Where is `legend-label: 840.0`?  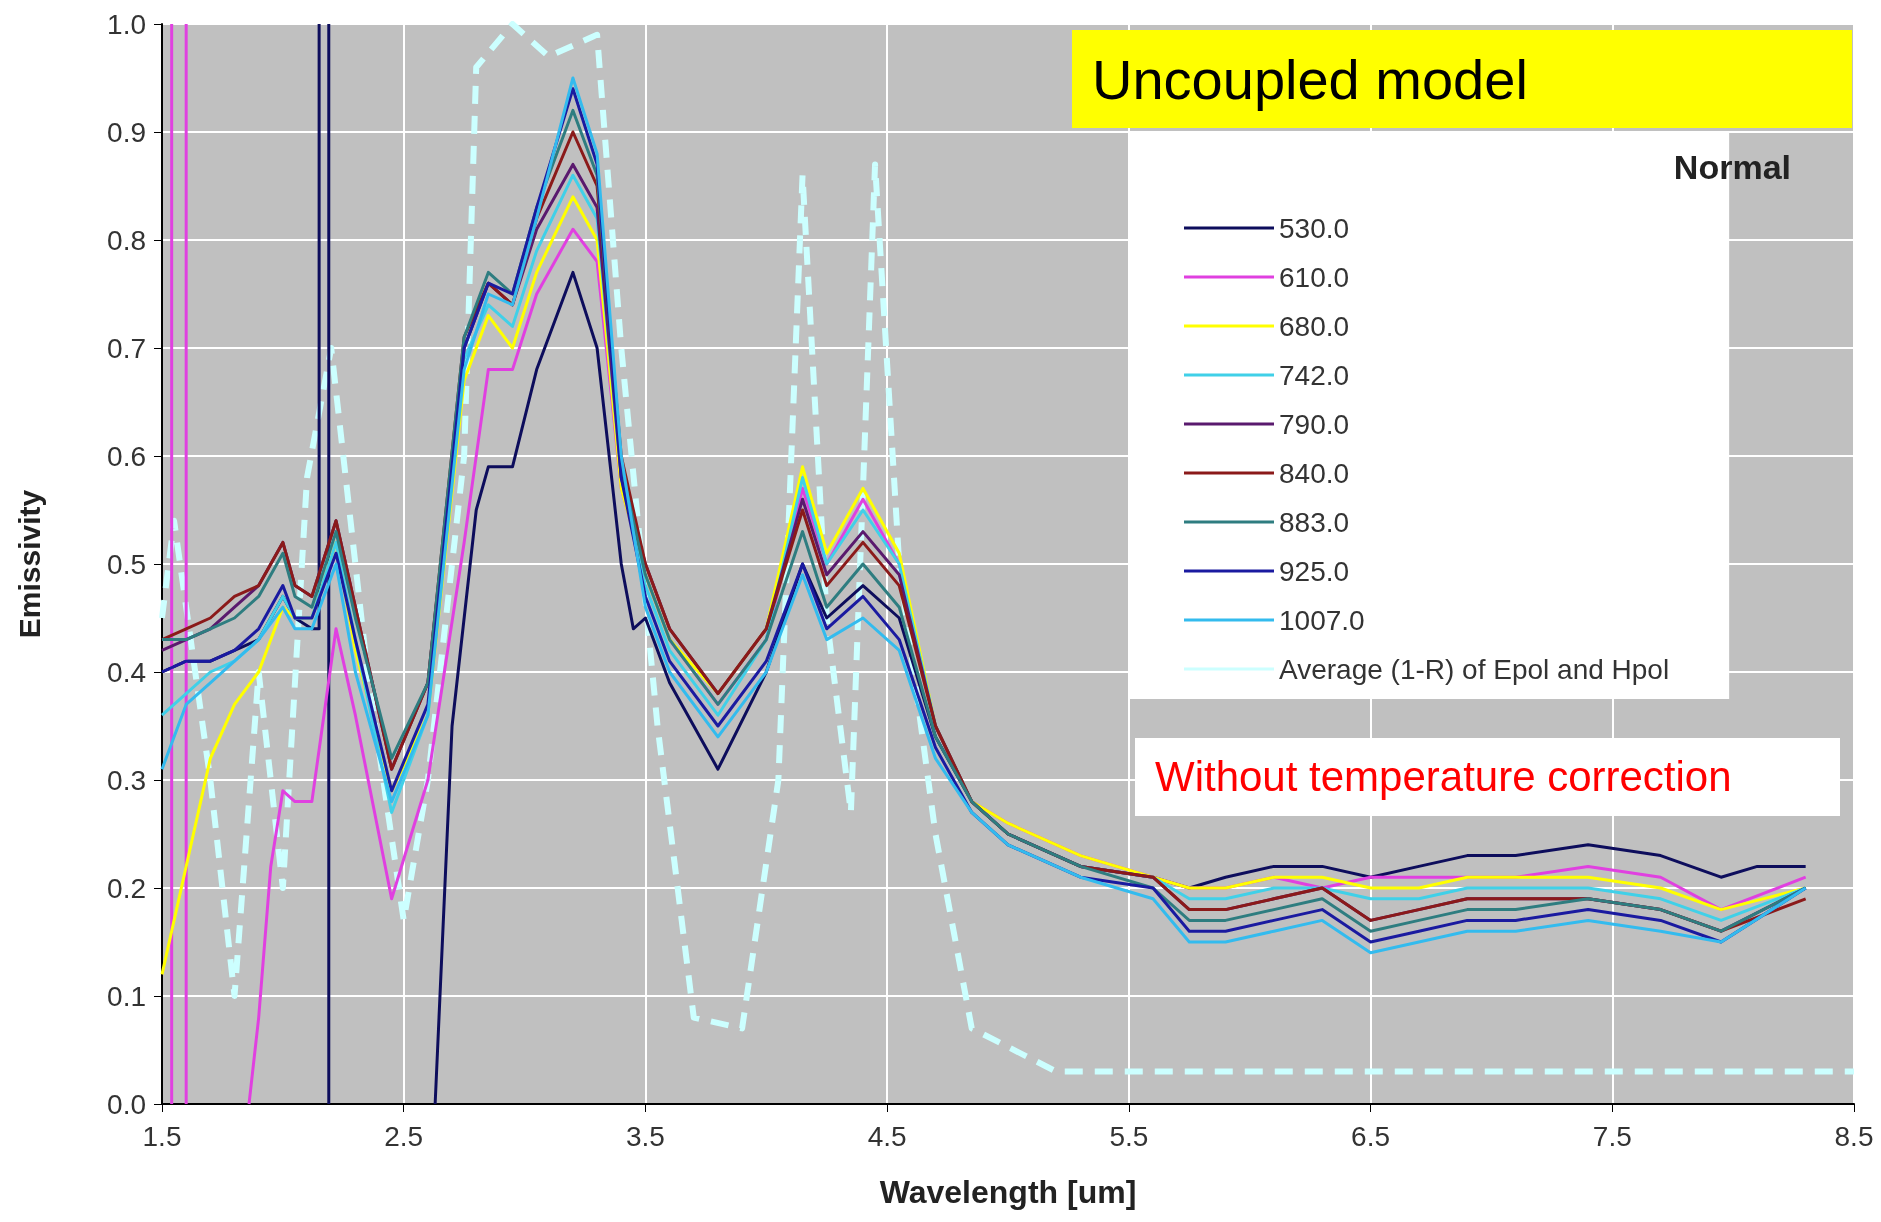 legend-label: 840.0 is located at coordinates (1314, 473).